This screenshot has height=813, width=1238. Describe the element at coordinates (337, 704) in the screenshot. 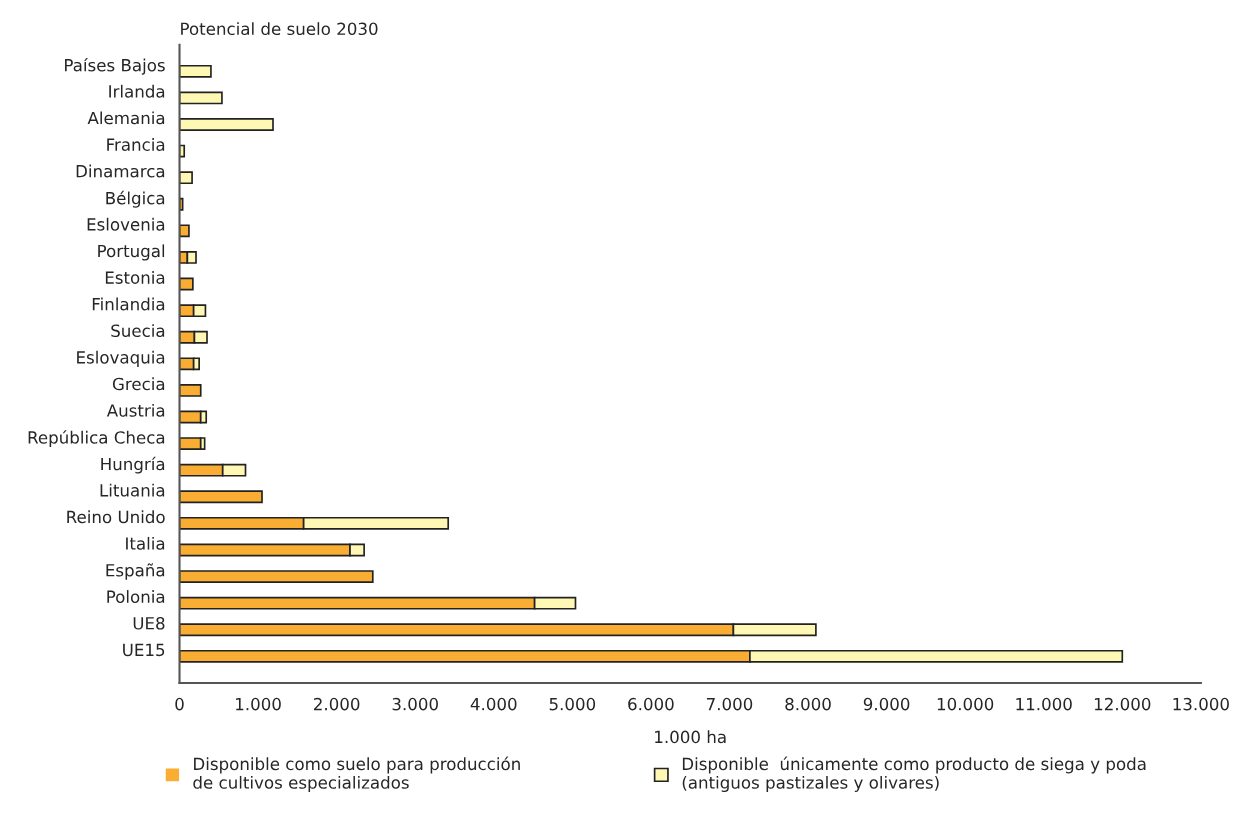

I see `x-tick-label: 2.000` at that location.